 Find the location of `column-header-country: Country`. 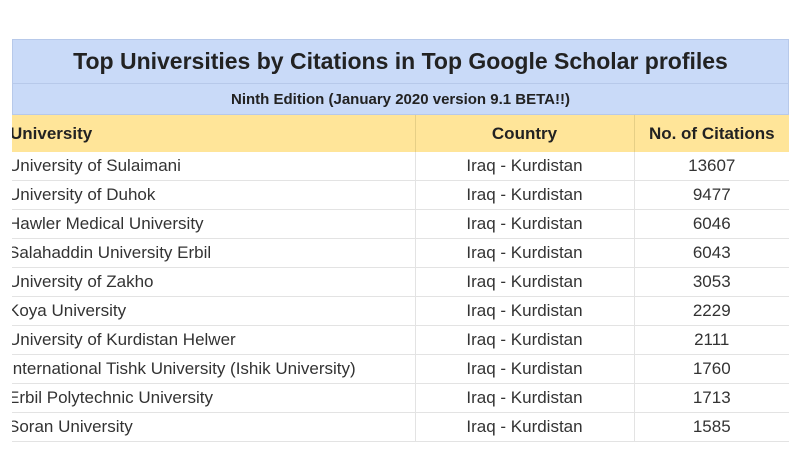

column-header-country: Country is located at coordinates (525, 133).